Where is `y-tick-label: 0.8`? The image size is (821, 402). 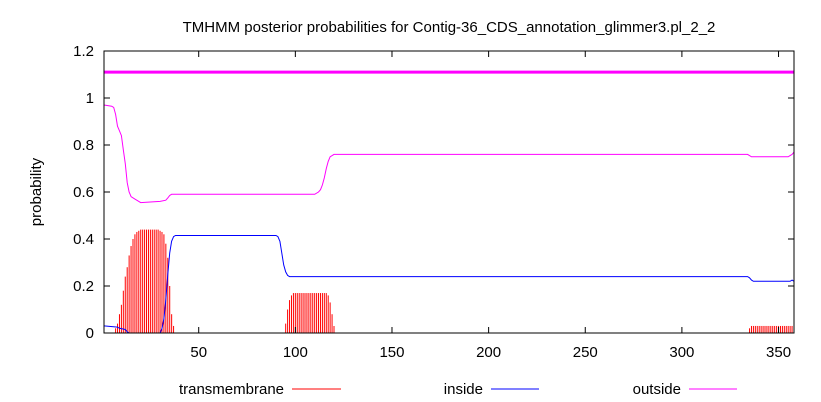
y-tick-label: 0.8 is located at coordinates (83, 145).